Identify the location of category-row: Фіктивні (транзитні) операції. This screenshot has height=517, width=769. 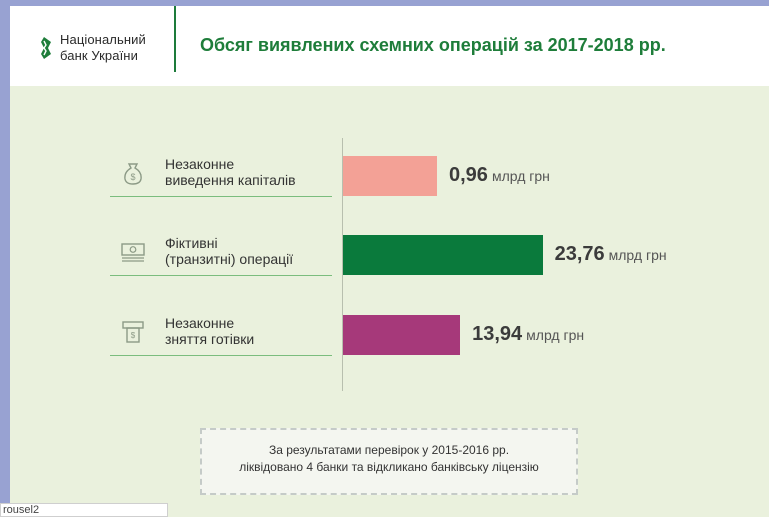
(221, 255).